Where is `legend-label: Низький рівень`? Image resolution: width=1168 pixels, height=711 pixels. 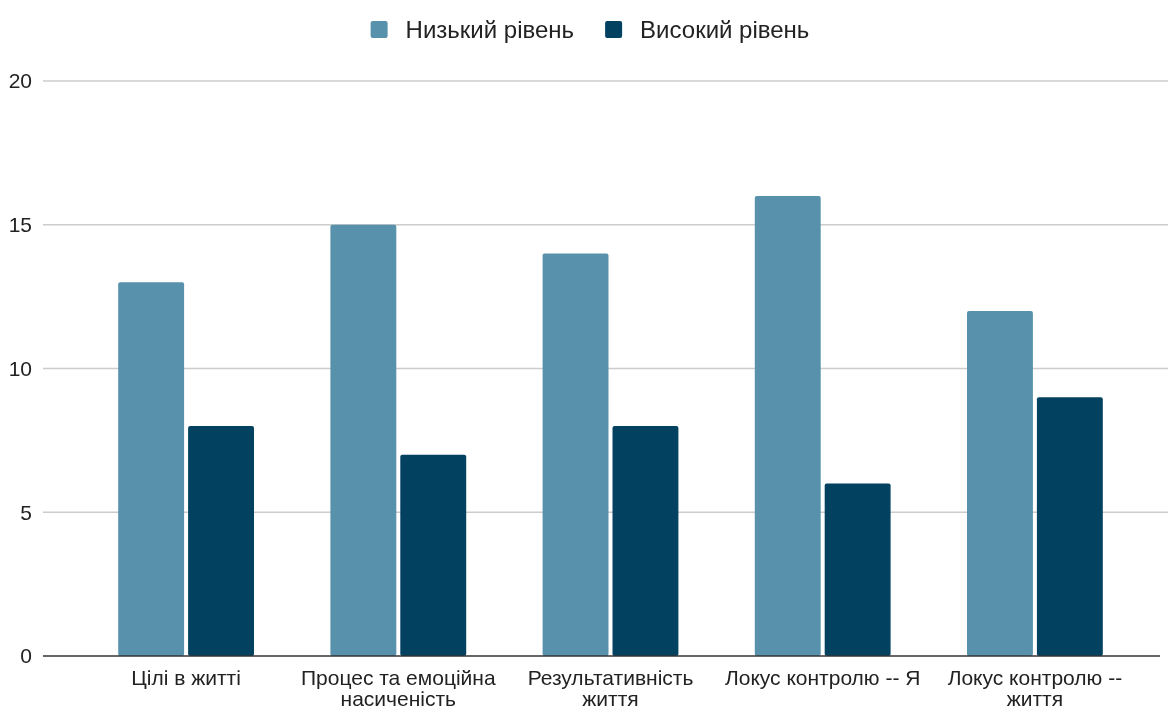 legend-label: Низький рівень is located at coordinates (490, 30).